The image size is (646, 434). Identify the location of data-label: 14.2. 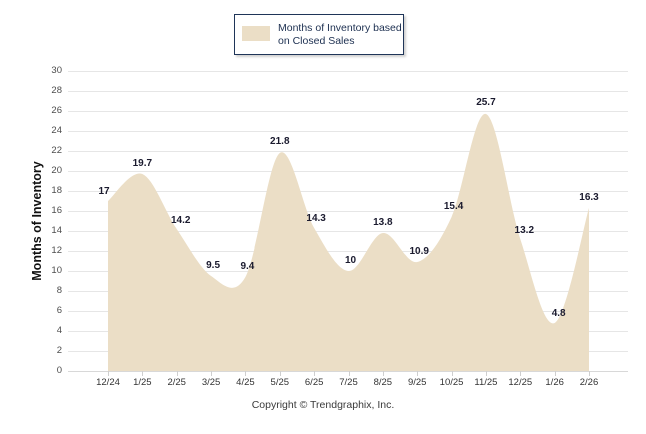
(180, 220).